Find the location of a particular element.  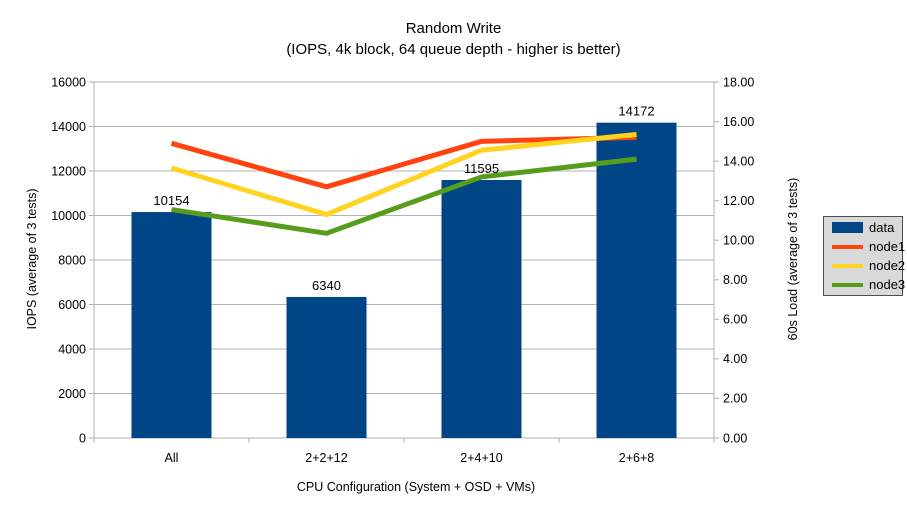

left-axis-tick-label: 6000 is located at coordinates (72, 305).